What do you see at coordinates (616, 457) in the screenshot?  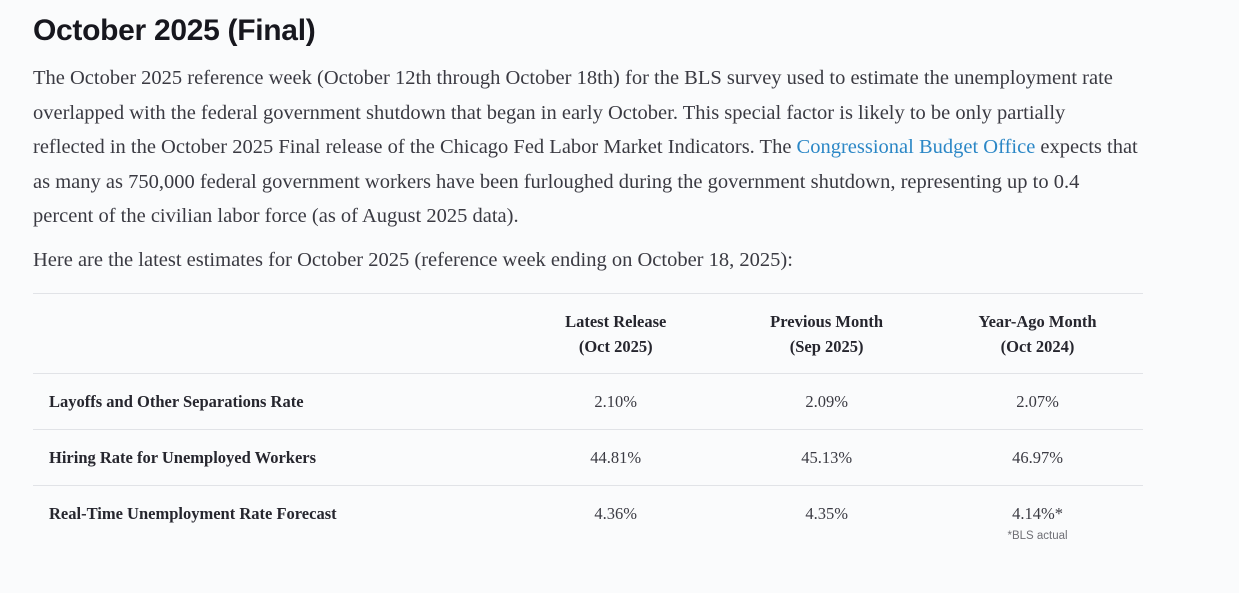 I see `hiring-latest-value: 44.81%` at bounding box center [616, 457].